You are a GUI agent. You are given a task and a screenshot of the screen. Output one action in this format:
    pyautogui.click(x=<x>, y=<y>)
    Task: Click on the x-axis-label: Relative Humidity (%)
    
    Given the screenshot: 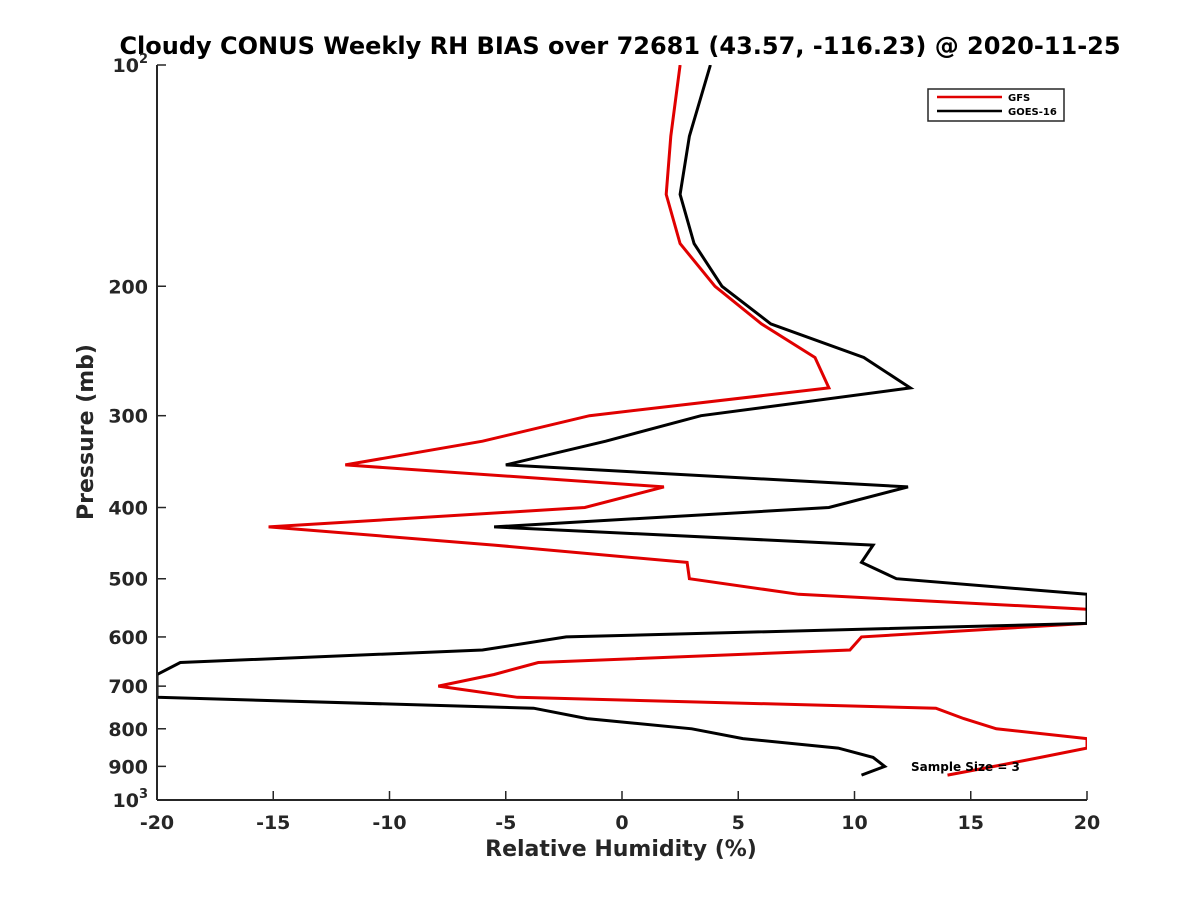 What is the action you would take?
    pyautogui.click(x=621, y=849)
    